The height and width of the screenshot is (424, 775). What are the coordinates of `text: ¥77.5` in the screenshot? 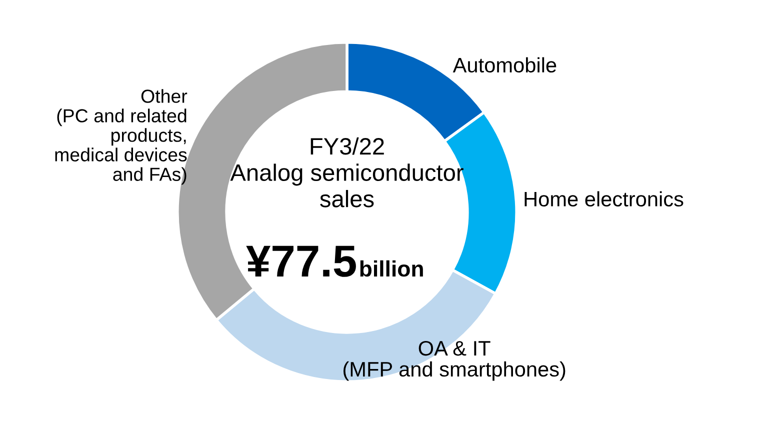 It's located at (301, 261).